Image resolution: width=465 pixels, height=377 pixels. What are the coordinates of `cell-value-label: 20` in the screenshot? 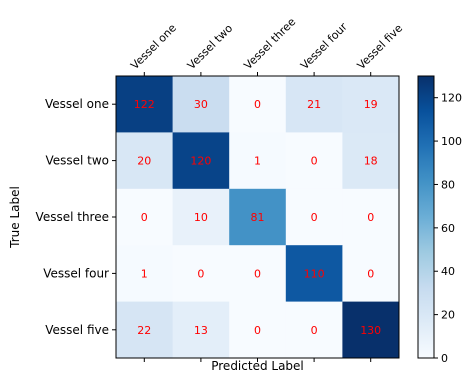 It's located at (144, 161).